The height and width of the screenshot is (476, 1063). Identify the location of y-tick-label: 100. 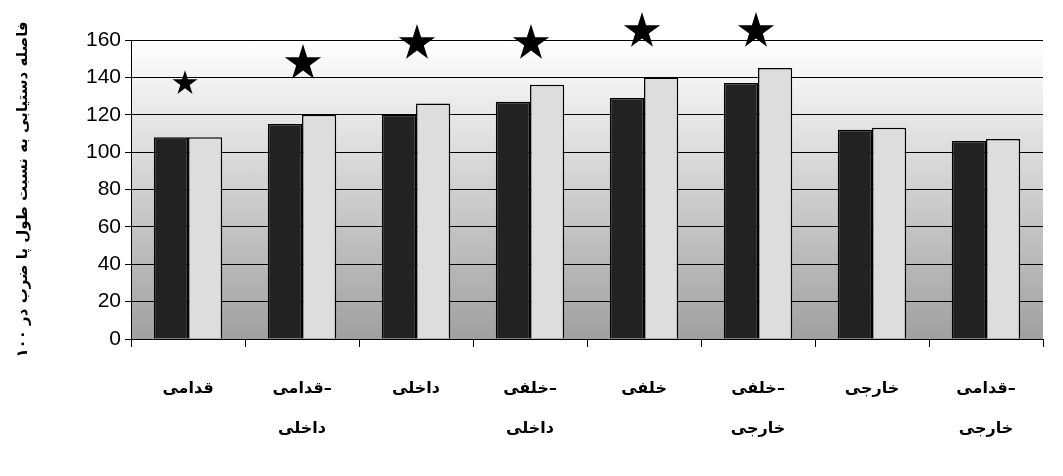
(103, 150).